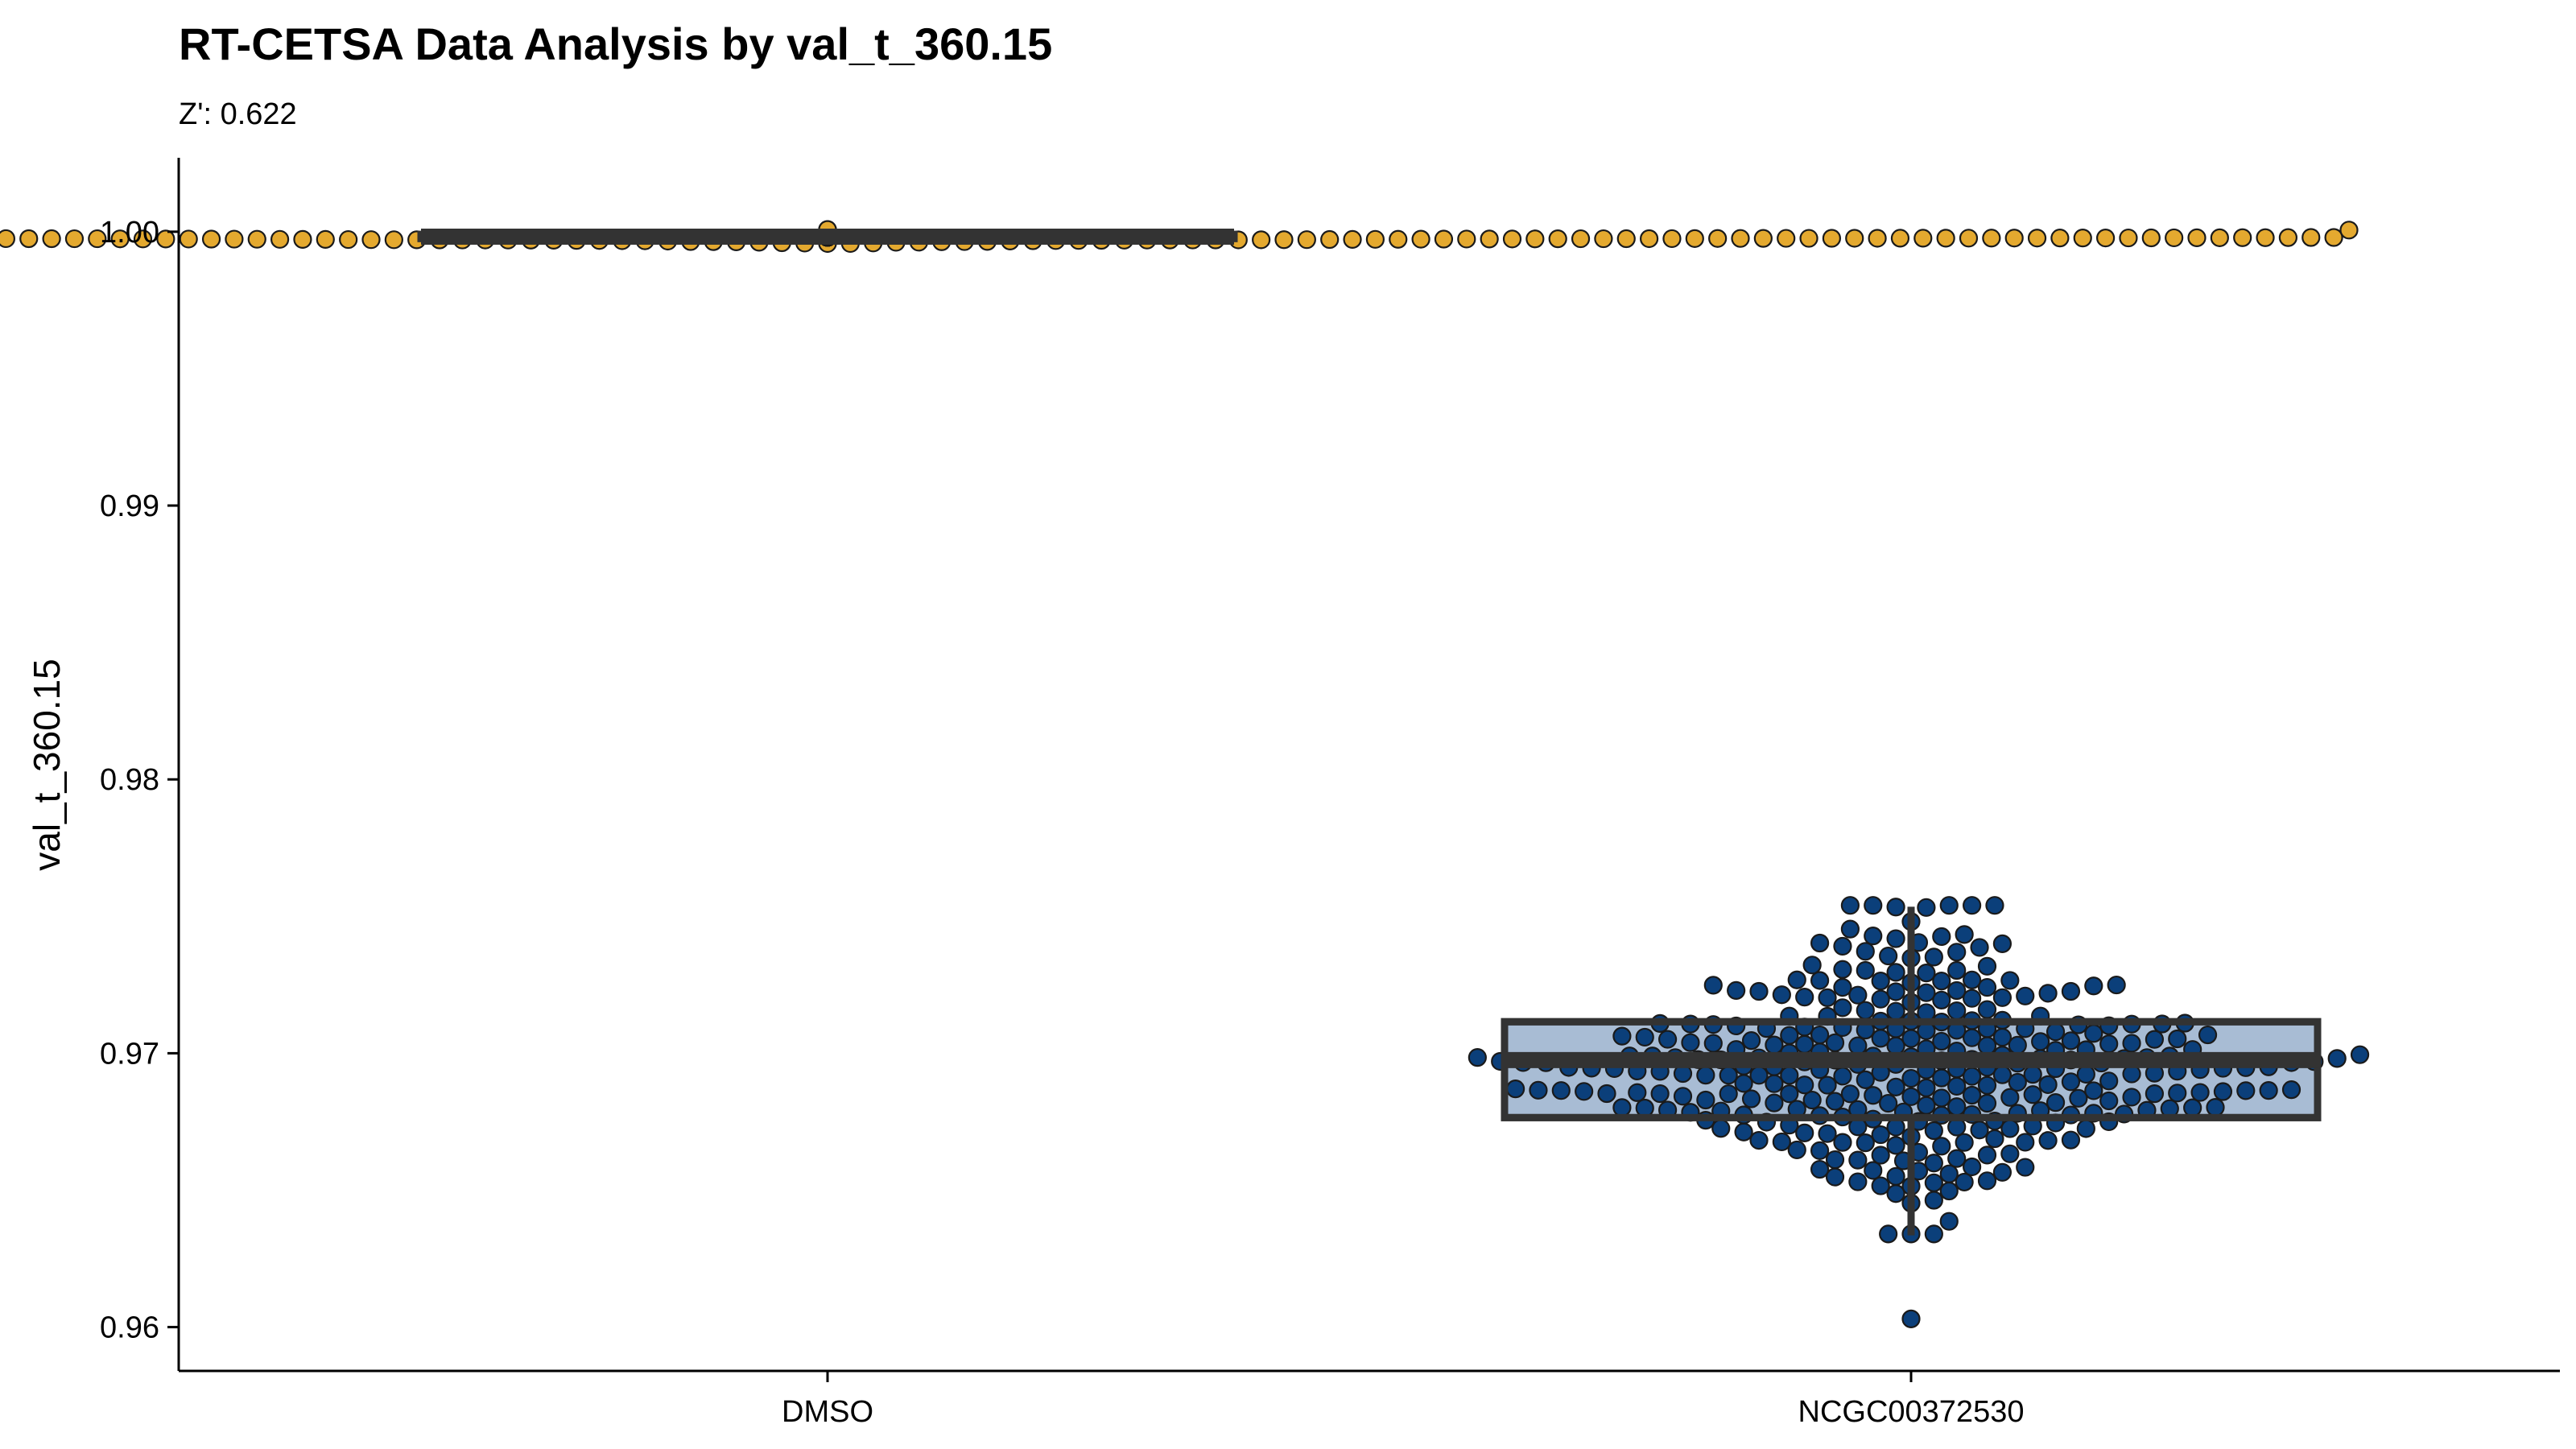 This screenshot has width=2576, height=1449. Describe the element at coordinates (129, 506) in the screenshot. I see `y-tick-label: 0.99` at that location.